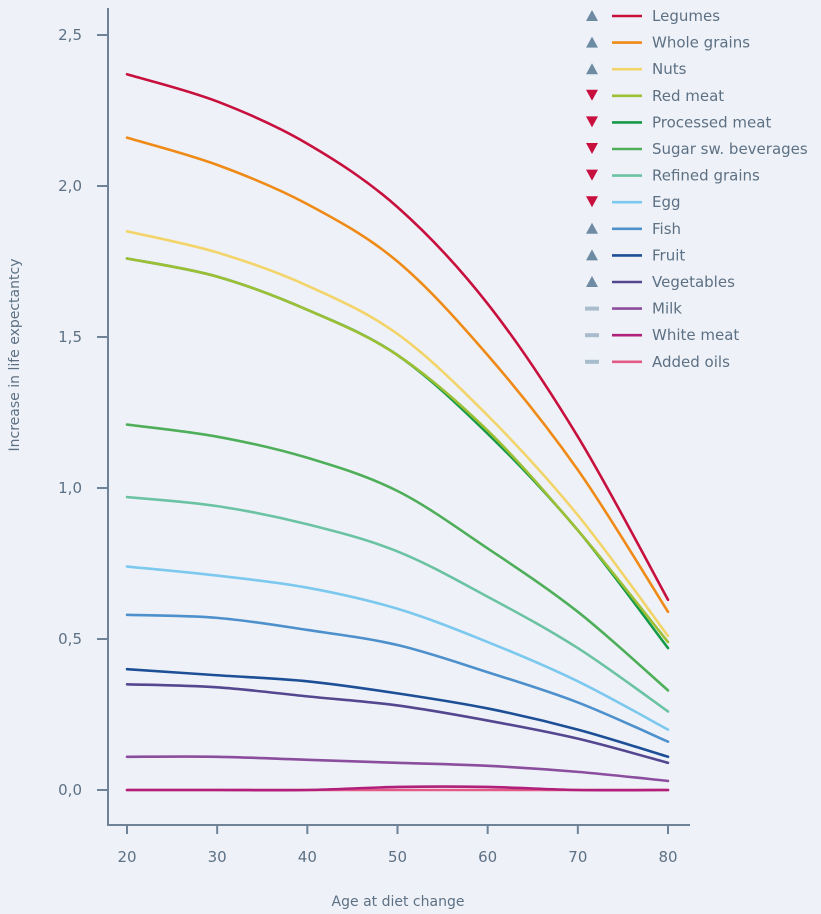 The width and height of the screenshot is (821, 914). I want to click on legend-item-white-meat: White meat, so click(662, 335).